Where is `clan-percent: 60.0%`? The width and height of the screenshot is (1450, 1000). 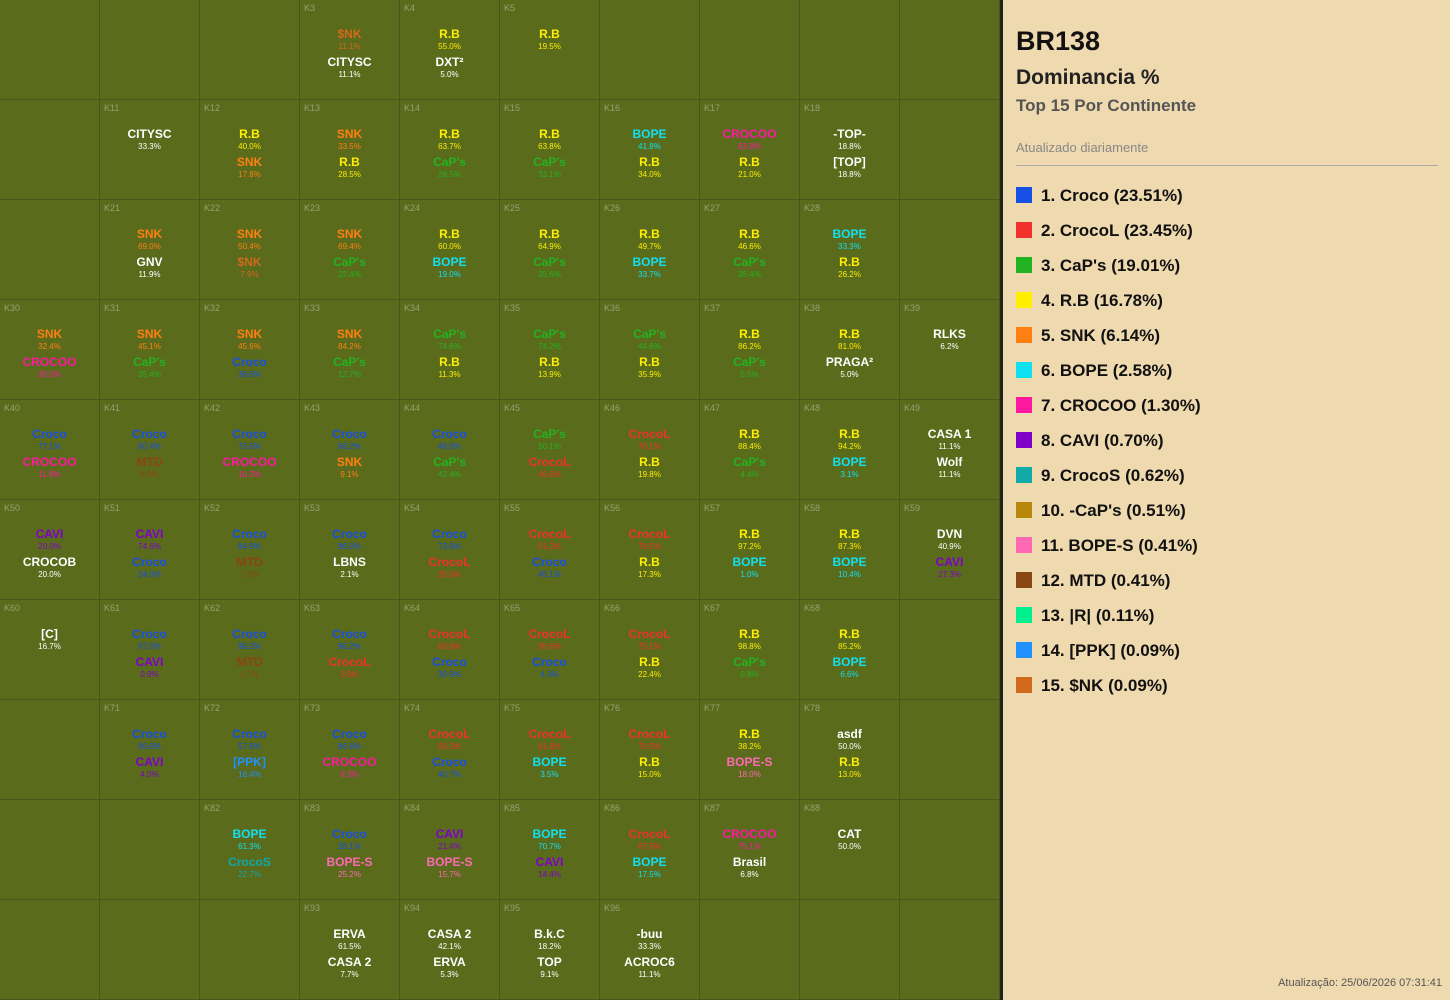 clan-percent: 60.0% is located at coordinates (449, 246).